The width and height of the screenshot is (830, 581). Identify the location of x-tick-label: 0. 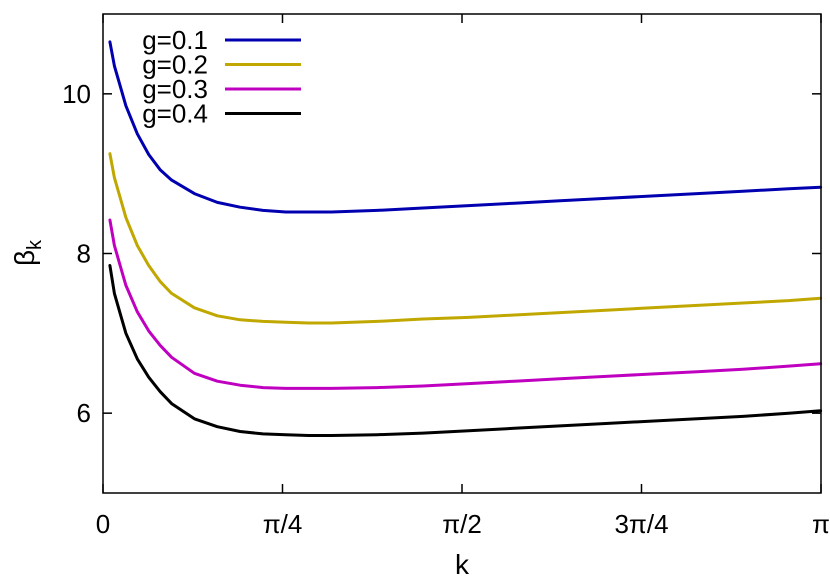
(103, 524).